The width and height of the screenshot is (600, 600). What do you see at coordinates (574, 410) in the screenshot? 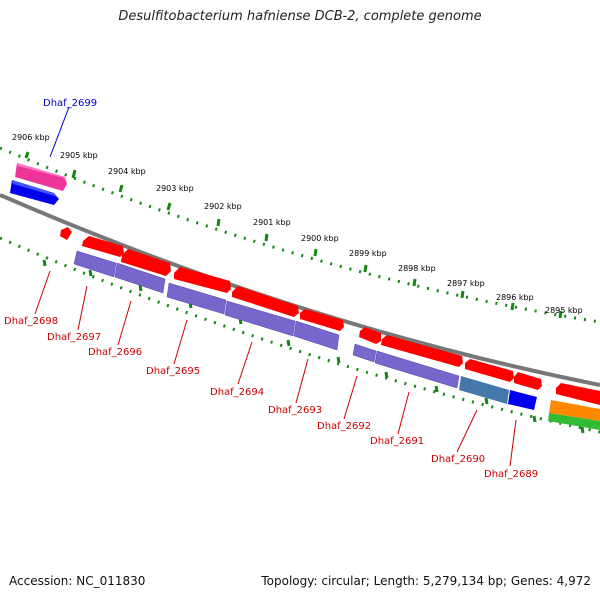
I see `feature-orange-bar` at bounding box center [574, 410].